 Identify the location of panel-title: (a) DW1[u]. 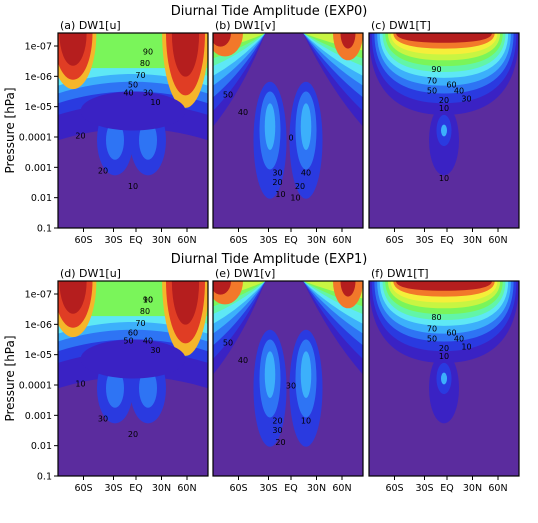
(90, 25).